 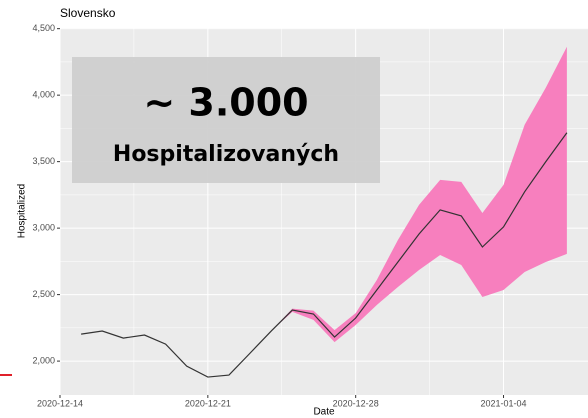 I want to click on x-axis-label: Date, so click(x=324, y=412).